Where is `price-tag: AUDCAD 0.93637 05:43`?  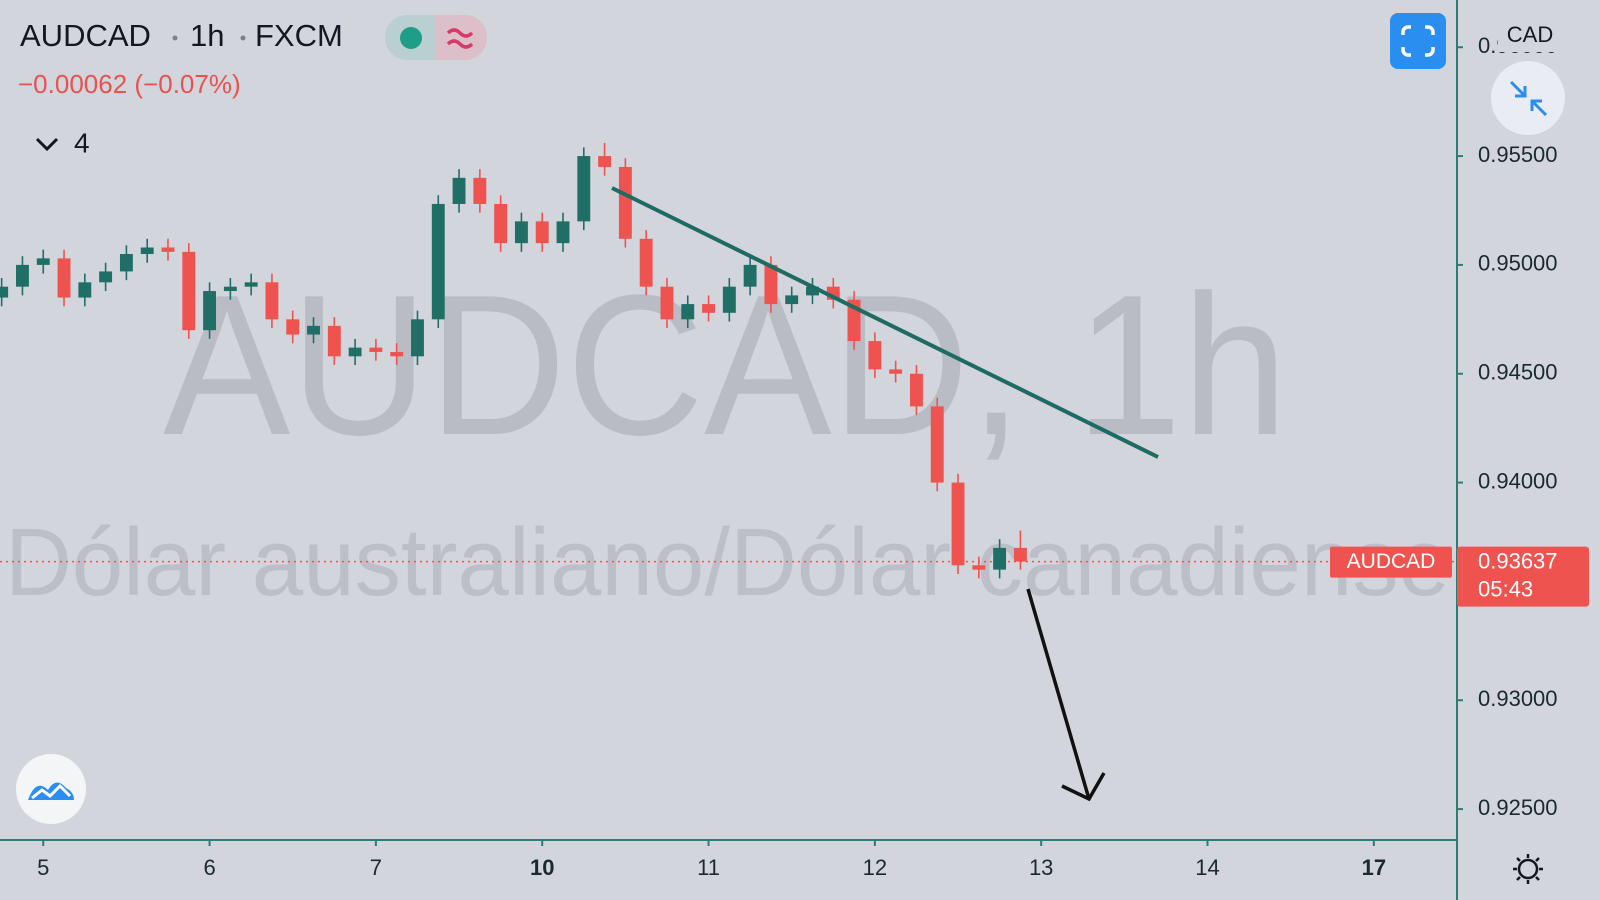 price-tag: AUDCAD 0.93637 05:43 is located at coordinates (1459, 576).